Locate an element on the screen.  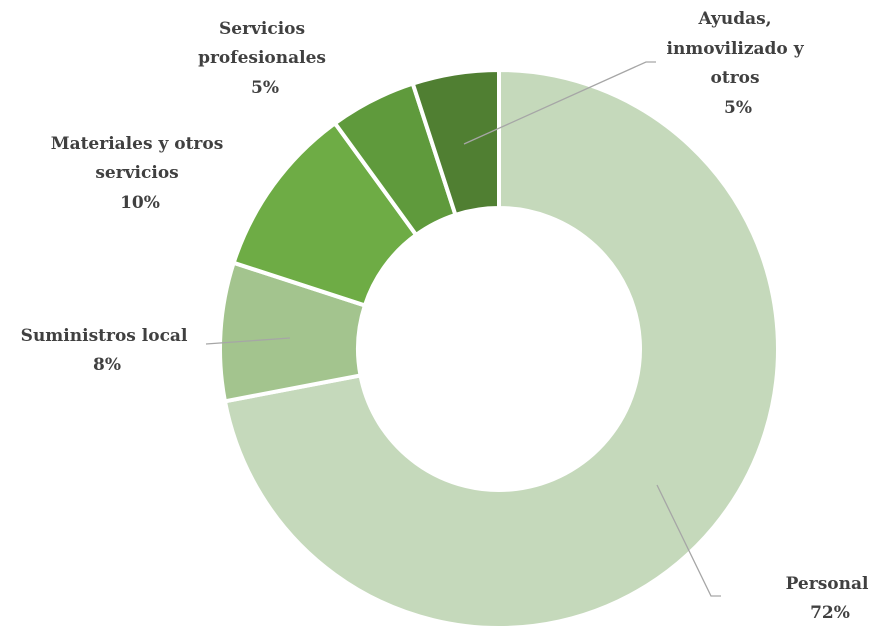
label-materiales-line-2: servicios is located at coordinates (136, 173).